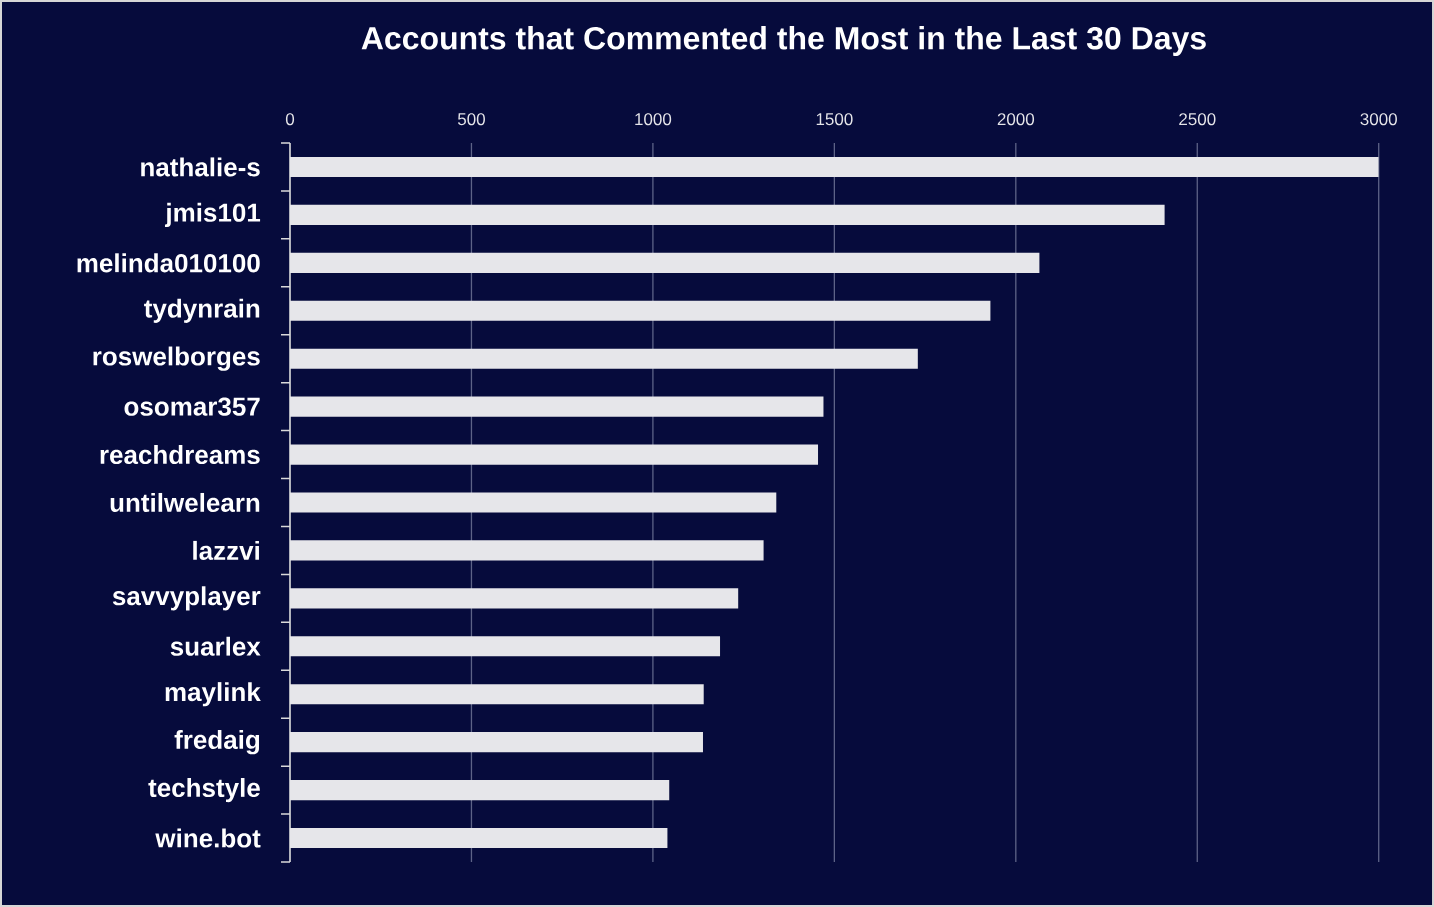  What do you see at coordinates (192, 406) in the screenshot?
I see `y-tick-label: osomar357` at bounding box center [192, 406].